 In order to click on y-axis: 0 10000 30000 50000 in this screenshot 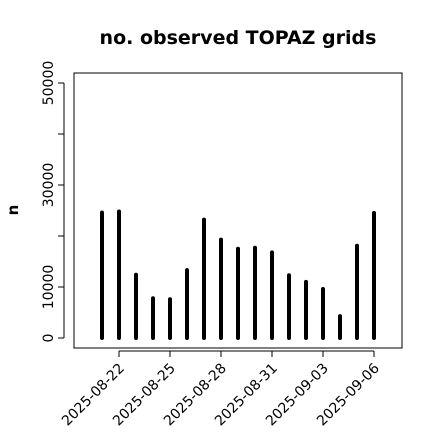, I will do `click(53, 202)`.